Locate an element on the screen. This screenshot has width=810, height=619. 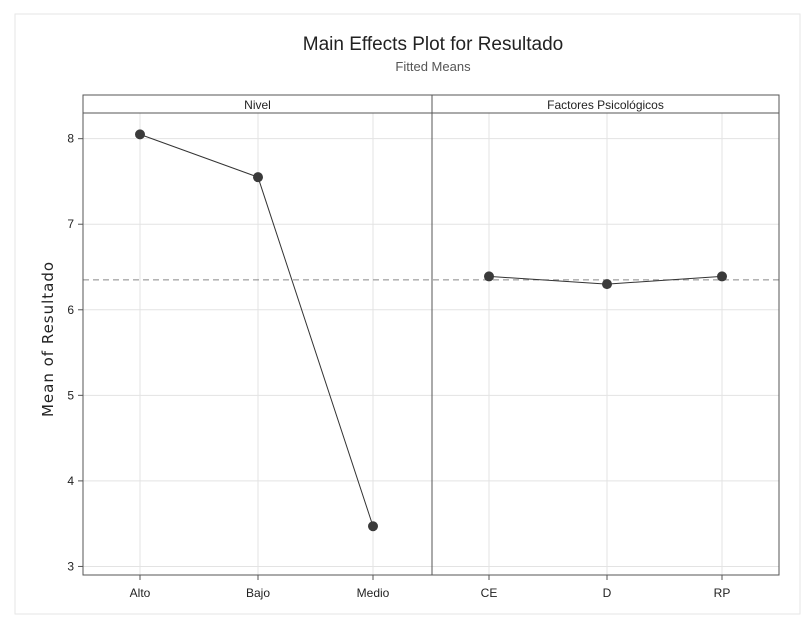
x-tick-label: D is located at coordinates (607, 593).